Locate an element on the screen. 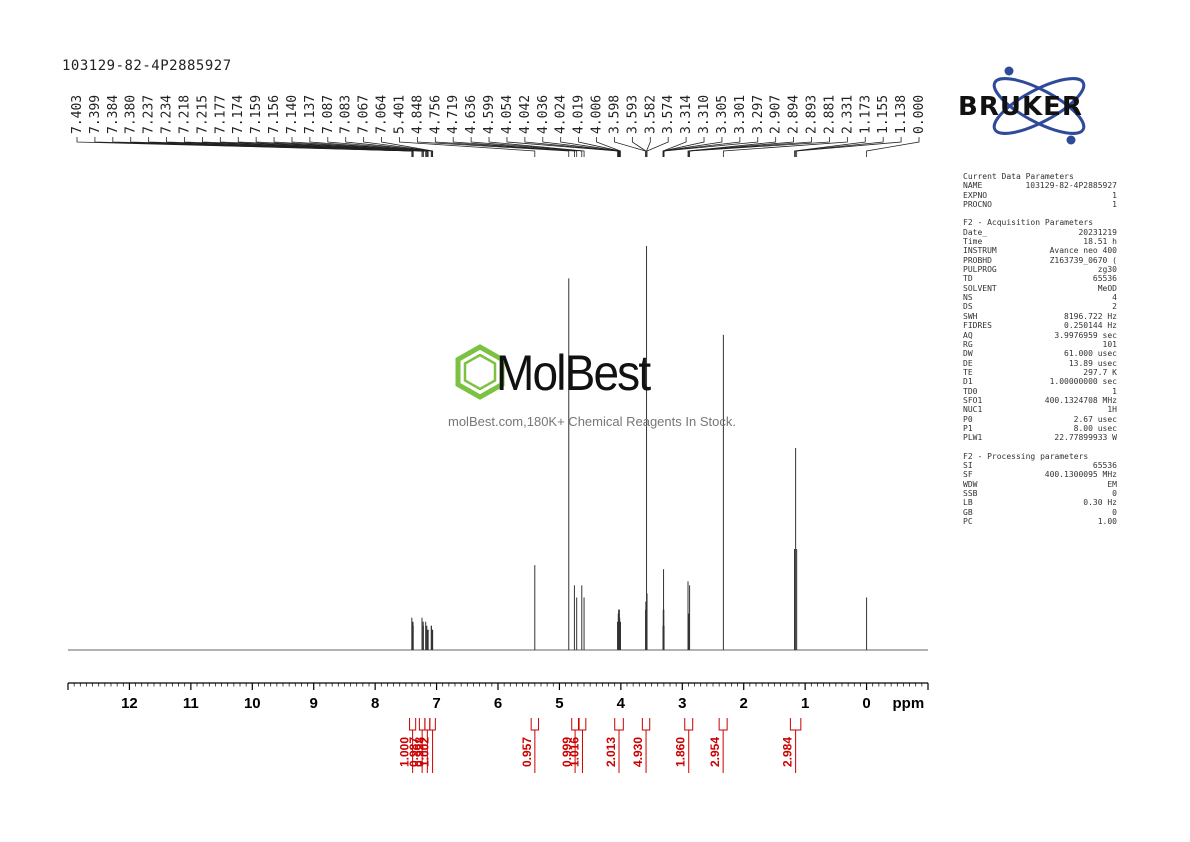 Image resolution: width=1190 pixels, height=842 pixels. param-key: PLW1 is located at coordinates (973, 438).